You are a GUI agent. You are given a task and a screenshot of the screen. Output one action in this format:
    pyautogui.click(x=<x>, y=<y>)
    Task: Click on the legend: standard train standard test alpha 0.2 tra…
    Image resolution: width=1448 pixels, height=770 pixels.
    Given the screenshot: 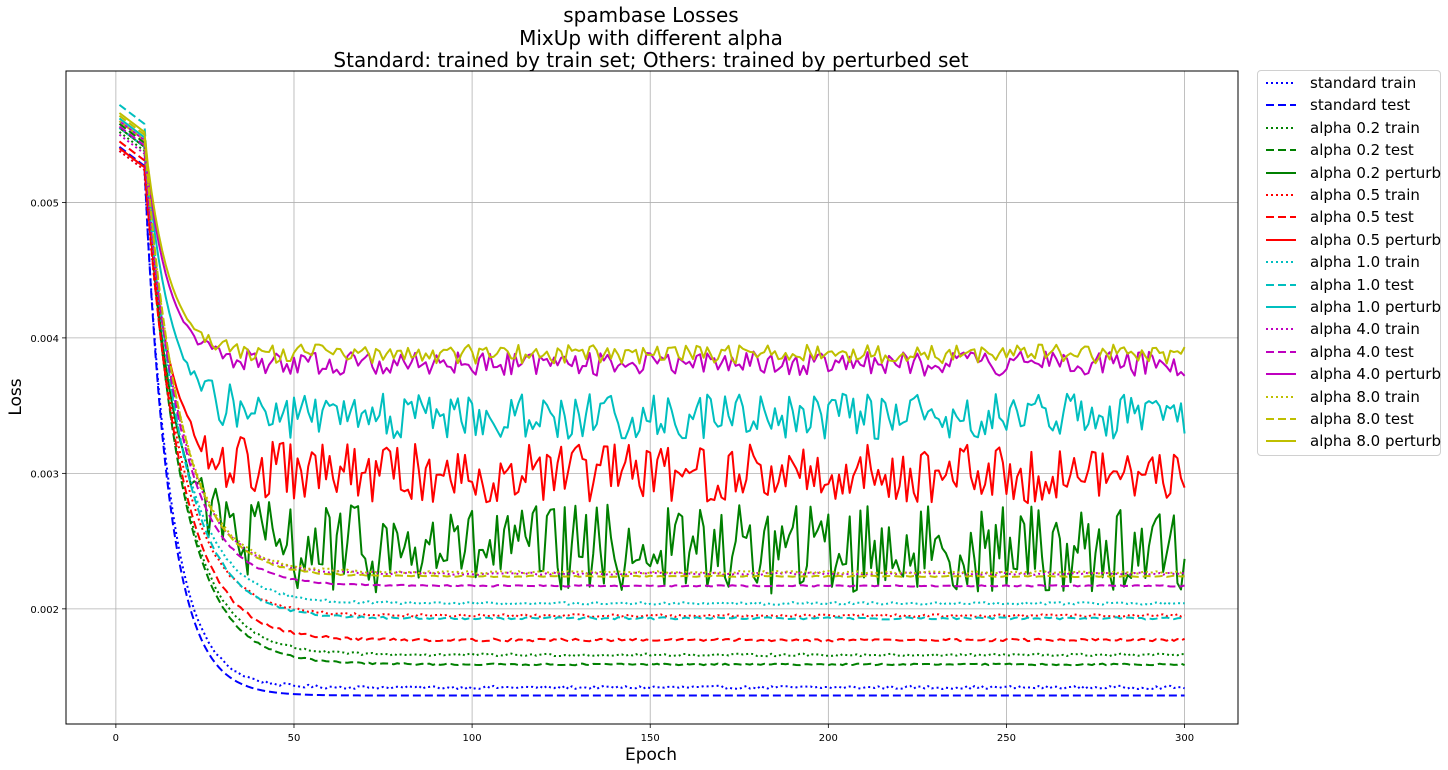 What is the action you would take?
    pyautogui.click(x=1349, y=263)
    